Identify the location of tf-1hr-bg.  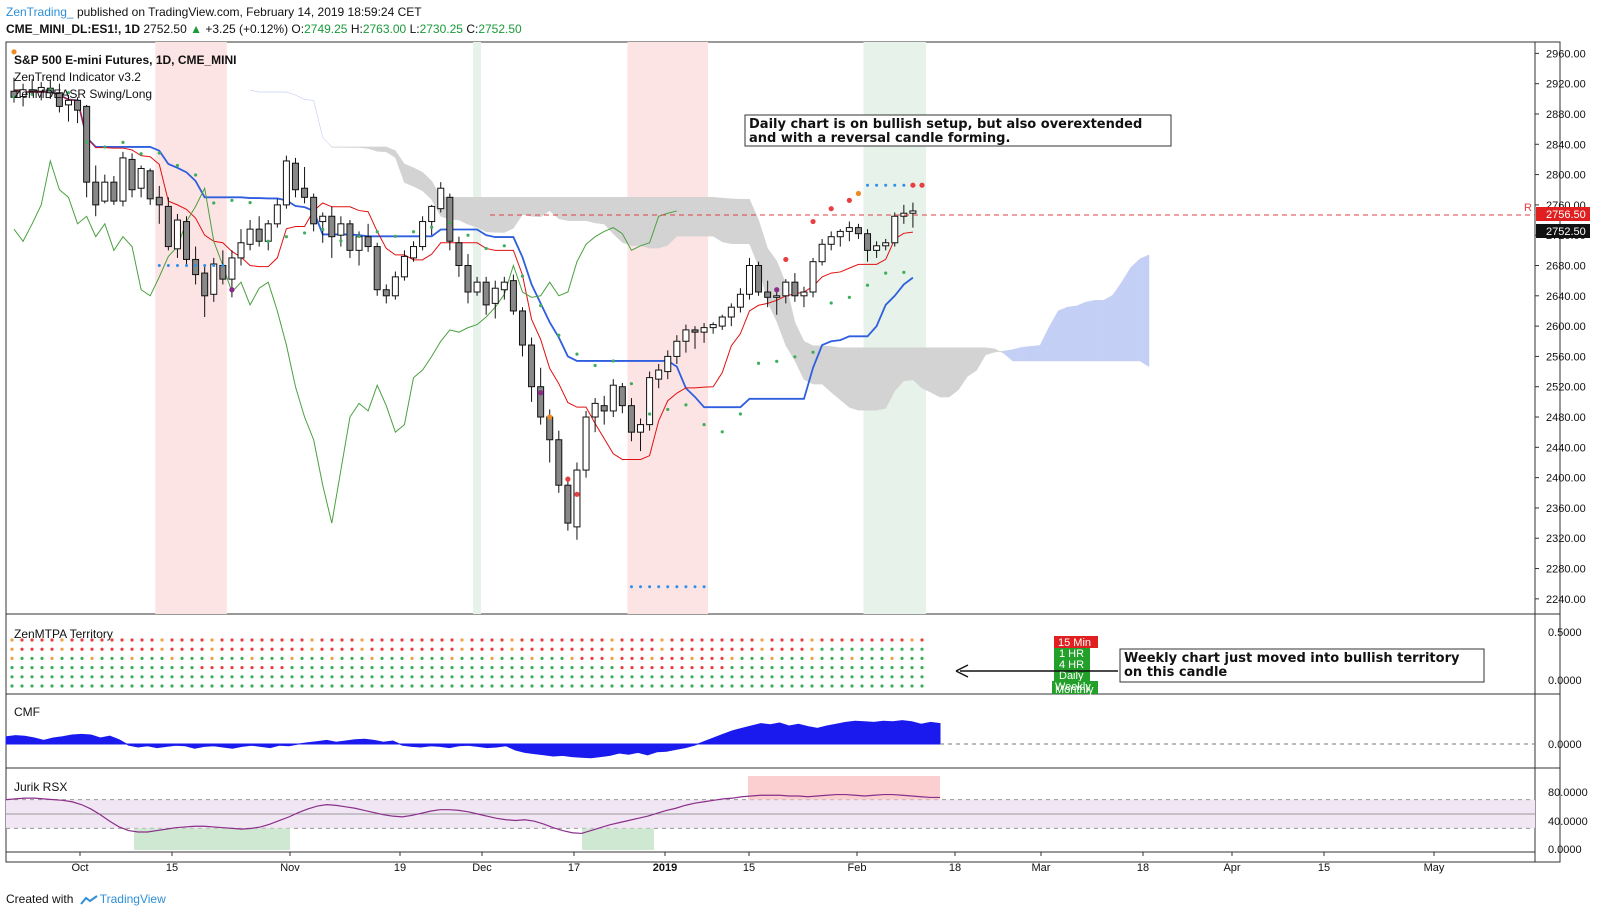
(1072, 653).